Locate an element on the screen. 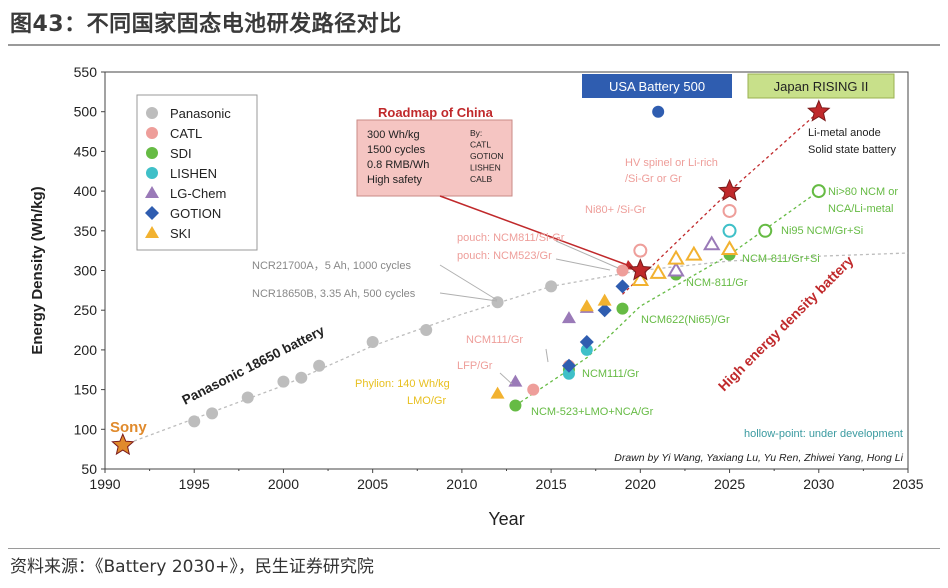 This screenshot has width=948, height=588. x-axis-label: Year is located at coordinates (506, 519).